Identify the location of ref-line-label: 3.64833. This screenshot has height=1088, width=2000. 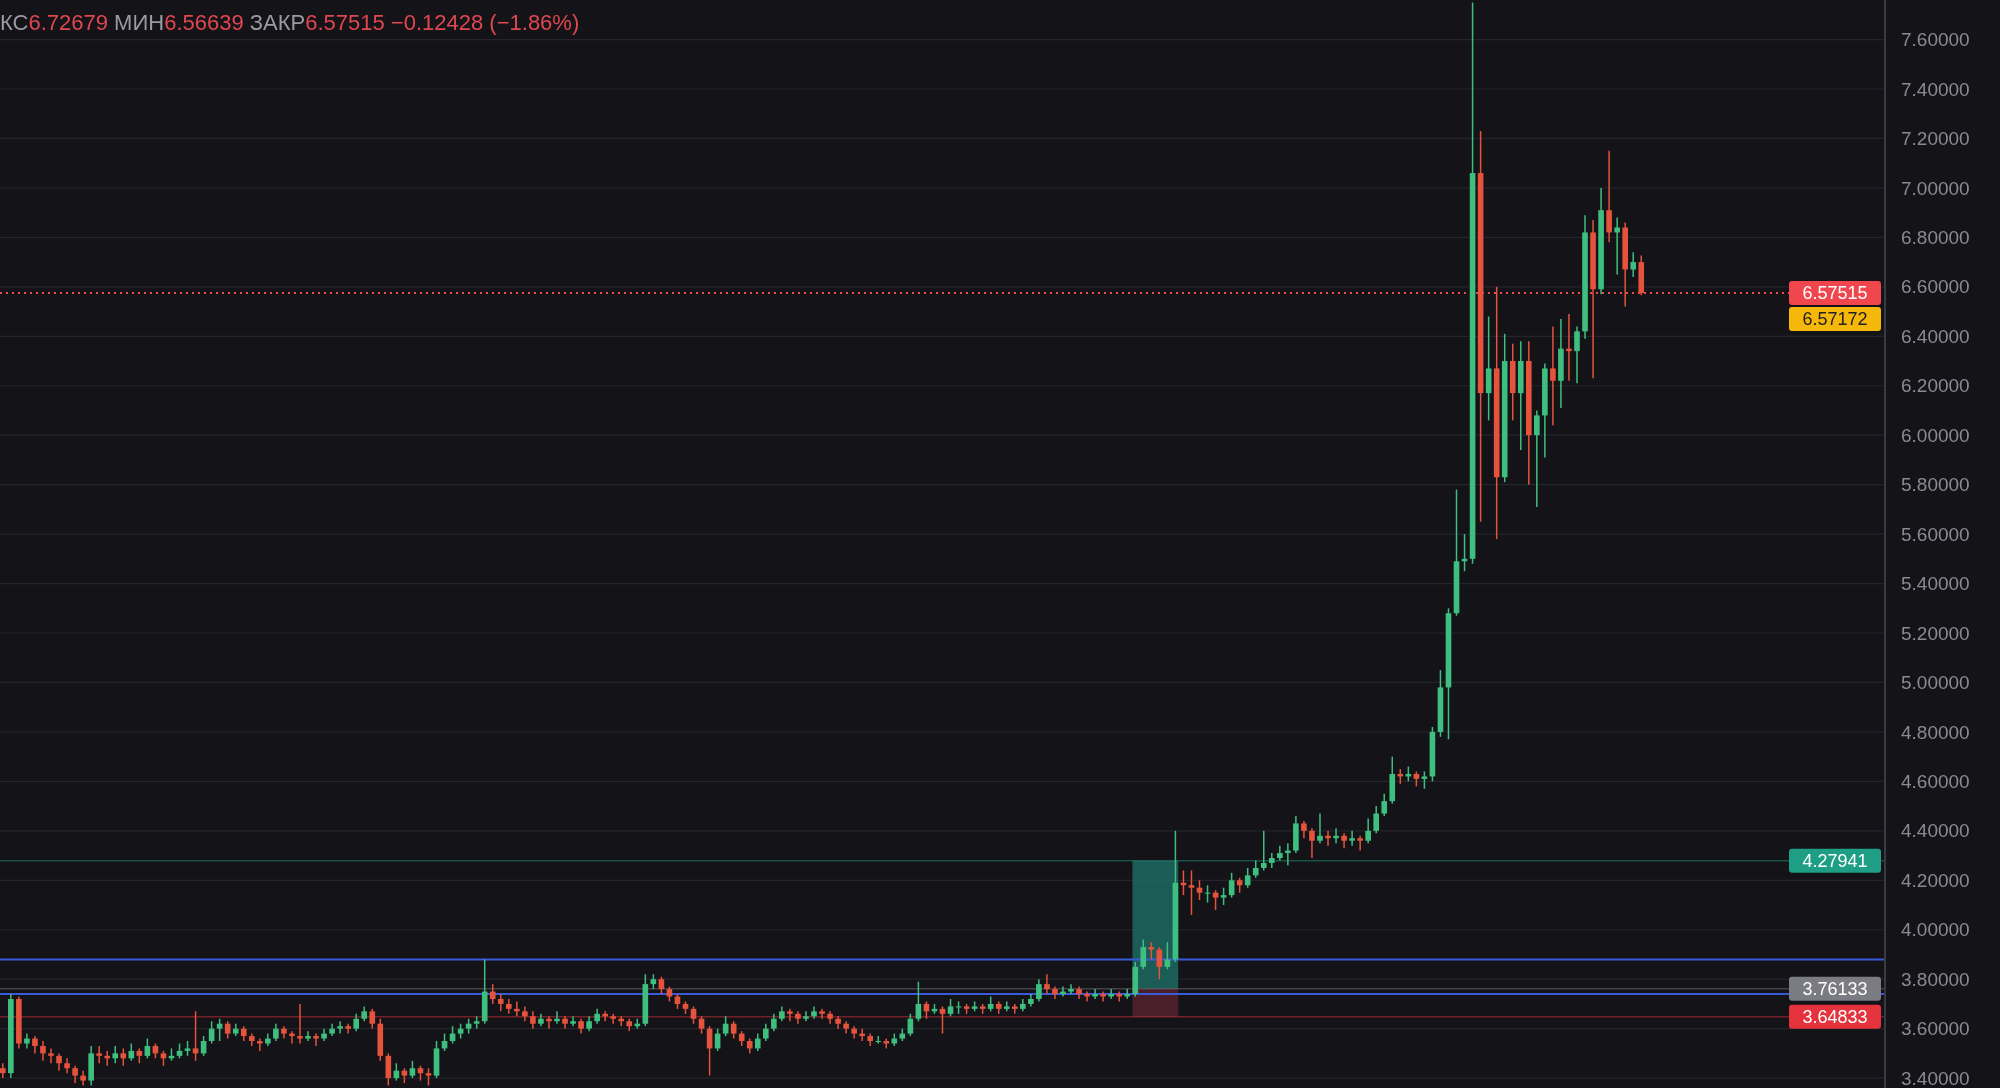
(1835, 1016).